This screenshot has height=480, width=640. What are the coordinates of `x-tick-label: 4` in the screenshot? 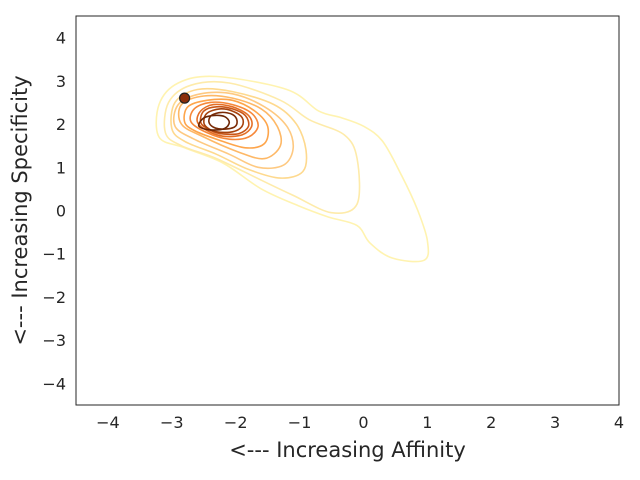 It's located at (619, 422).